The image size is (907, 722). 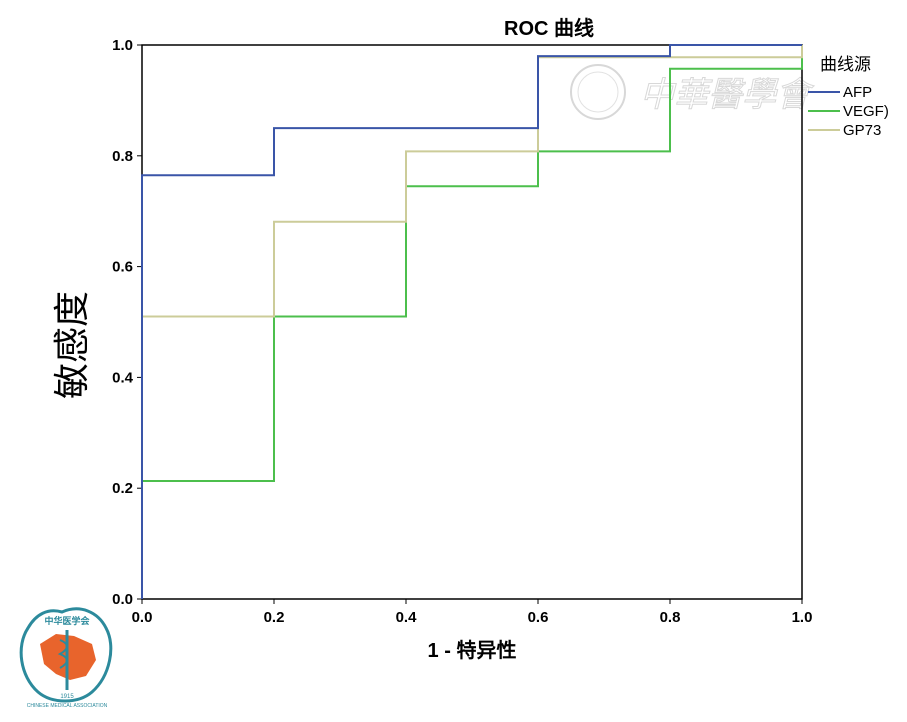 I want to click on logo-year: 1915, so click(x=67, y=697).